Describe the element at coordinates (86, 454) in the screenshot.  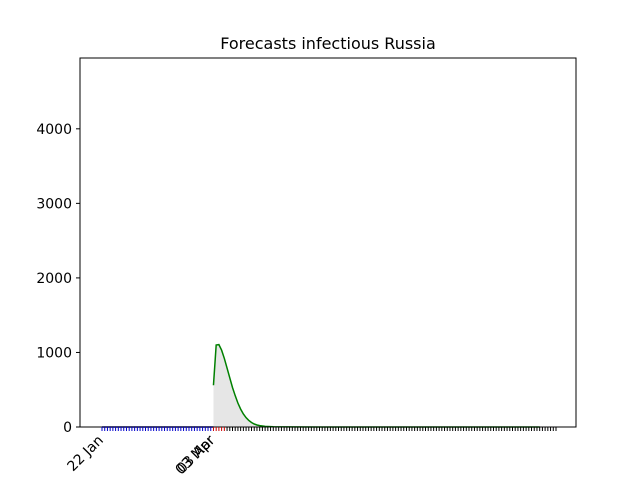
I see `x-tick-label: 22 Jan` at that location.